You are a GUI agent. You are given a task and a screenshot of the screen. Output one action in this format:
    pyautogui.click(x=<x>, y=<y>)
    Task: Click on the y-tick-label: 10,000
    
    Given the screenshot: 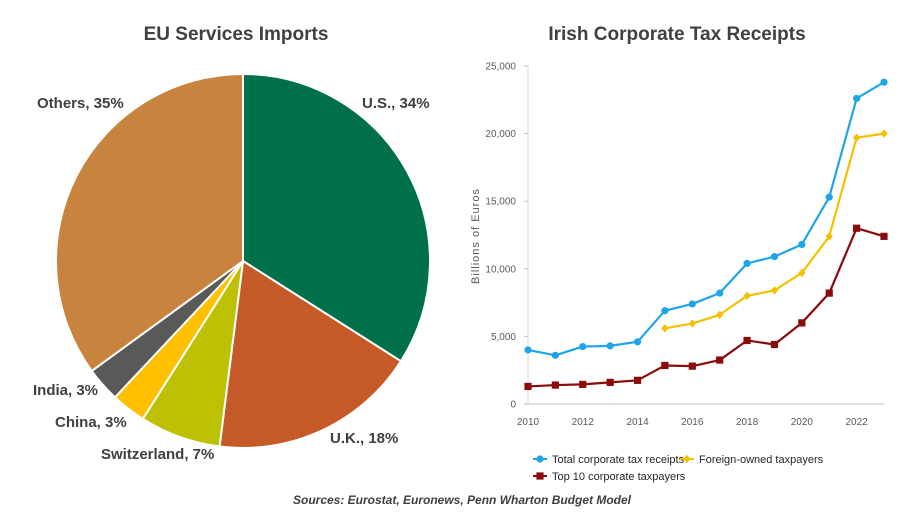 What is the action you would take?
    pyautogui.click(x=500, y=269)
    